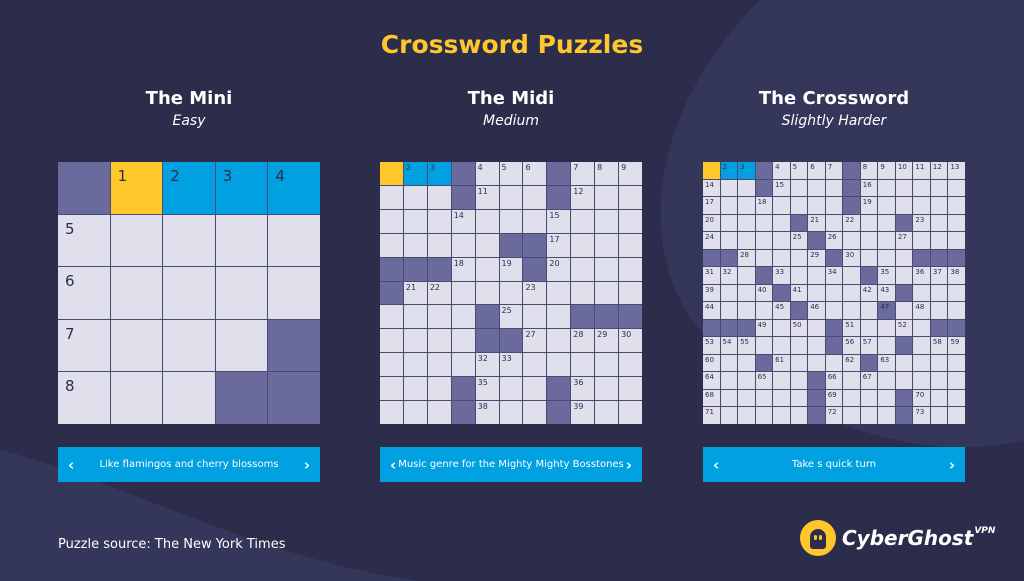 The image size is (1024, 581). I want to click on grid-cell: 4, so click(487, 173).